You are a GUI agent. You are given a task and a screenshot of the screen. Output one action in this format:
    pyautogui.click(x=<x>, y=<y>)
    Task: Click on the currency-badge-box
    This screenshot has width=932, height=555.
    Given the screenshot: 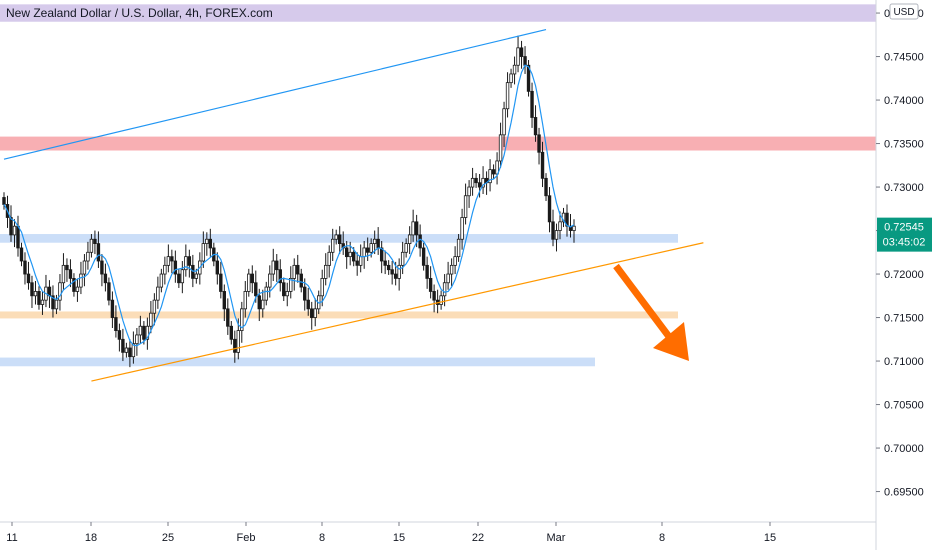 What is the action you would take?
    pyautogui.click(x=904, y=11)
    